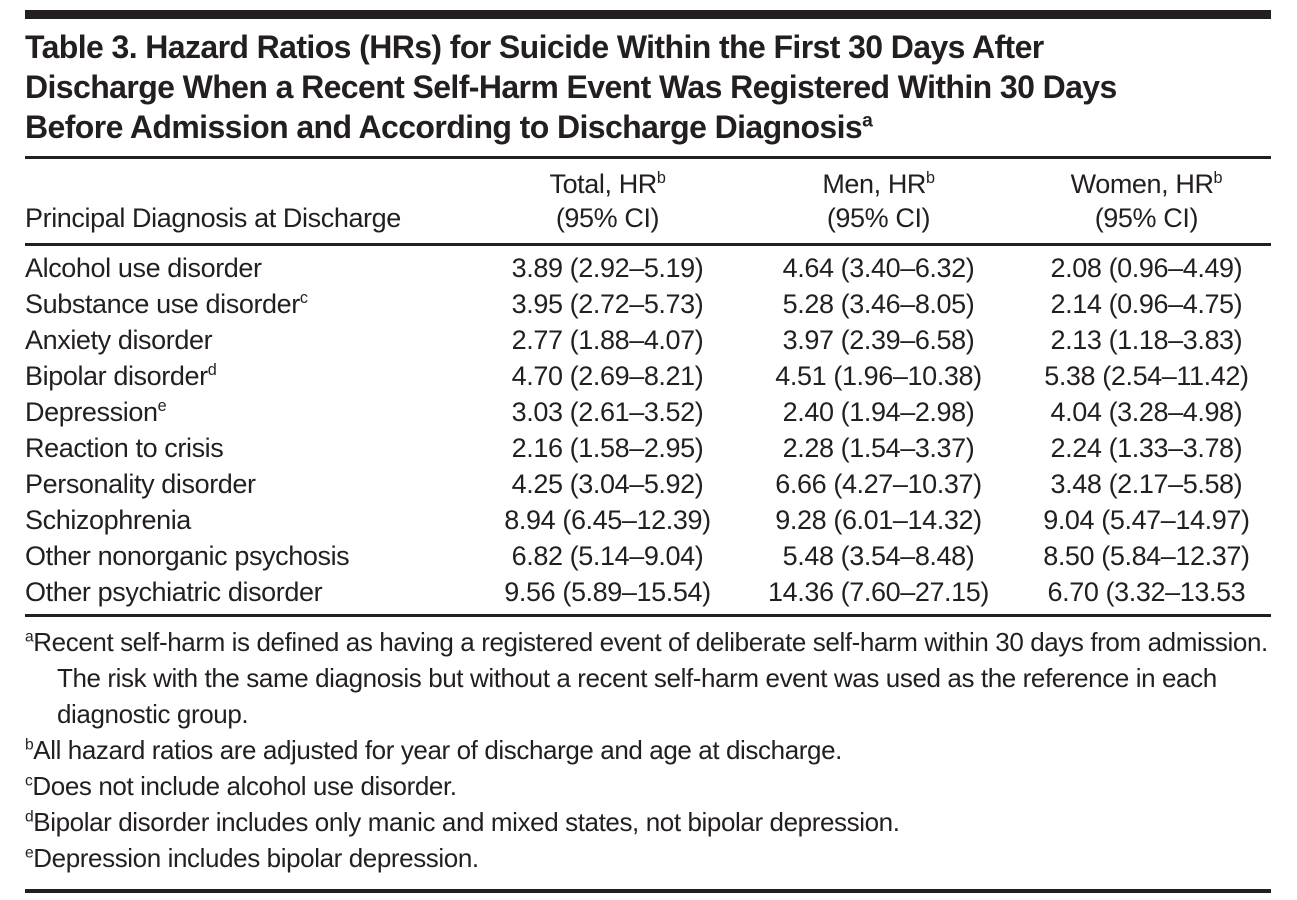 The height and width of the screenshot is (900, 1297). Describe the element at coordinates (661, 178) in the screenshot. I see `column-header-total-hr-superscript: b` at that location.